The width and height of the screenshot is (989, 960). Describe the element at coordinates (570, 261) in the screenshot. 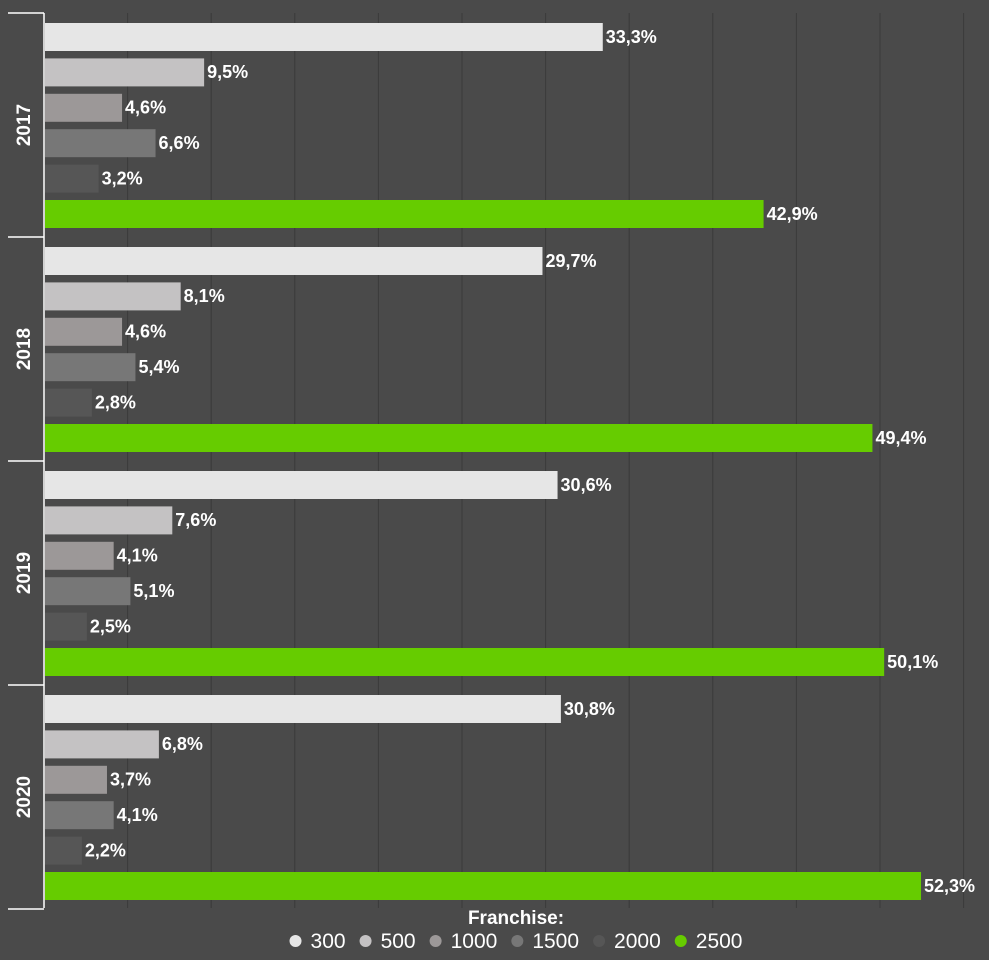

I see `bar-label-2018-300: 29,7%` at that location.